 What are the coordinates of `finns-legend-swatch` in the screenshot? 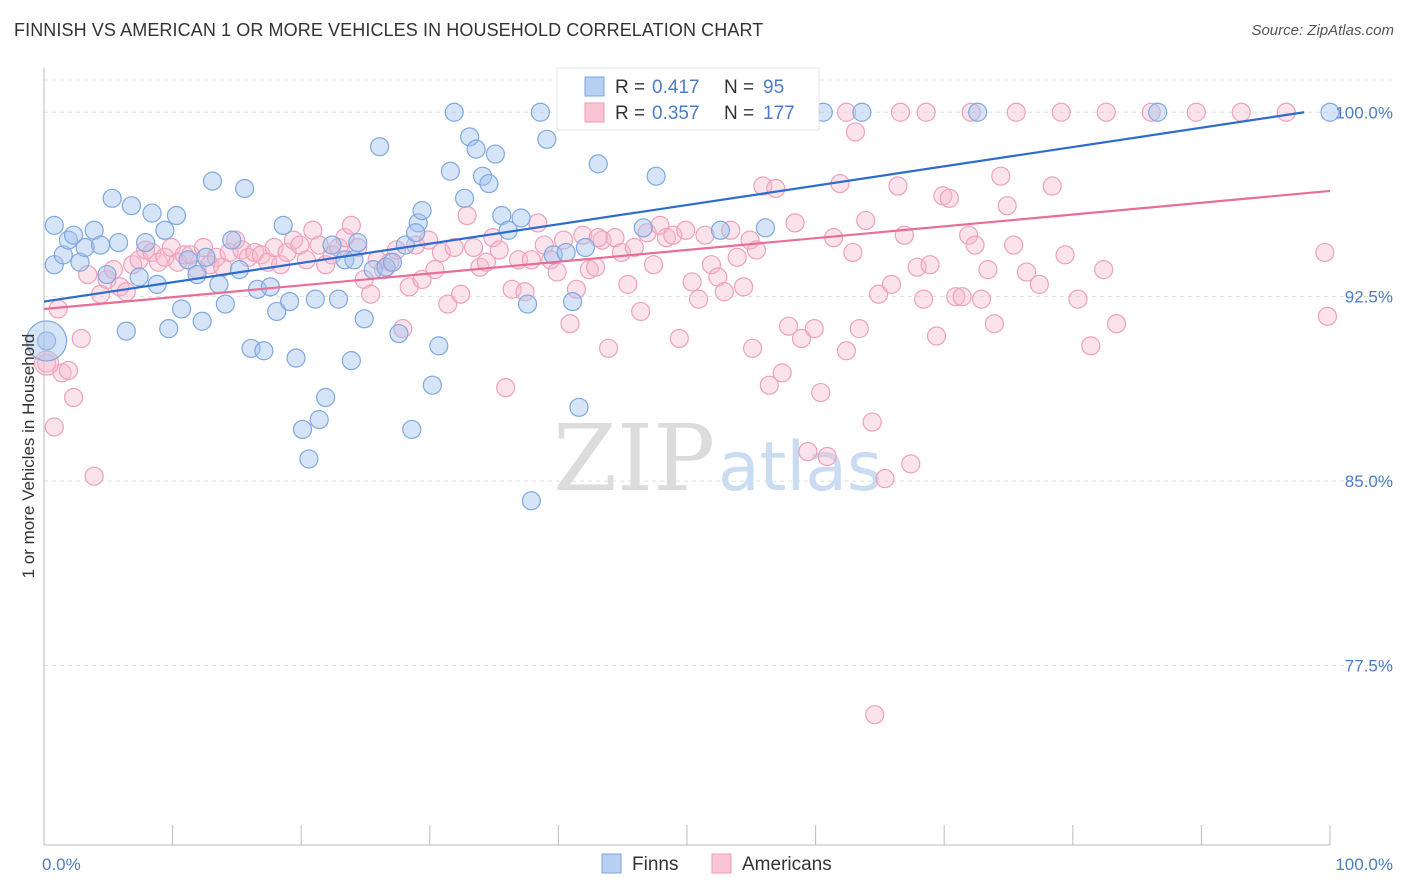 It's located at (594, 86).